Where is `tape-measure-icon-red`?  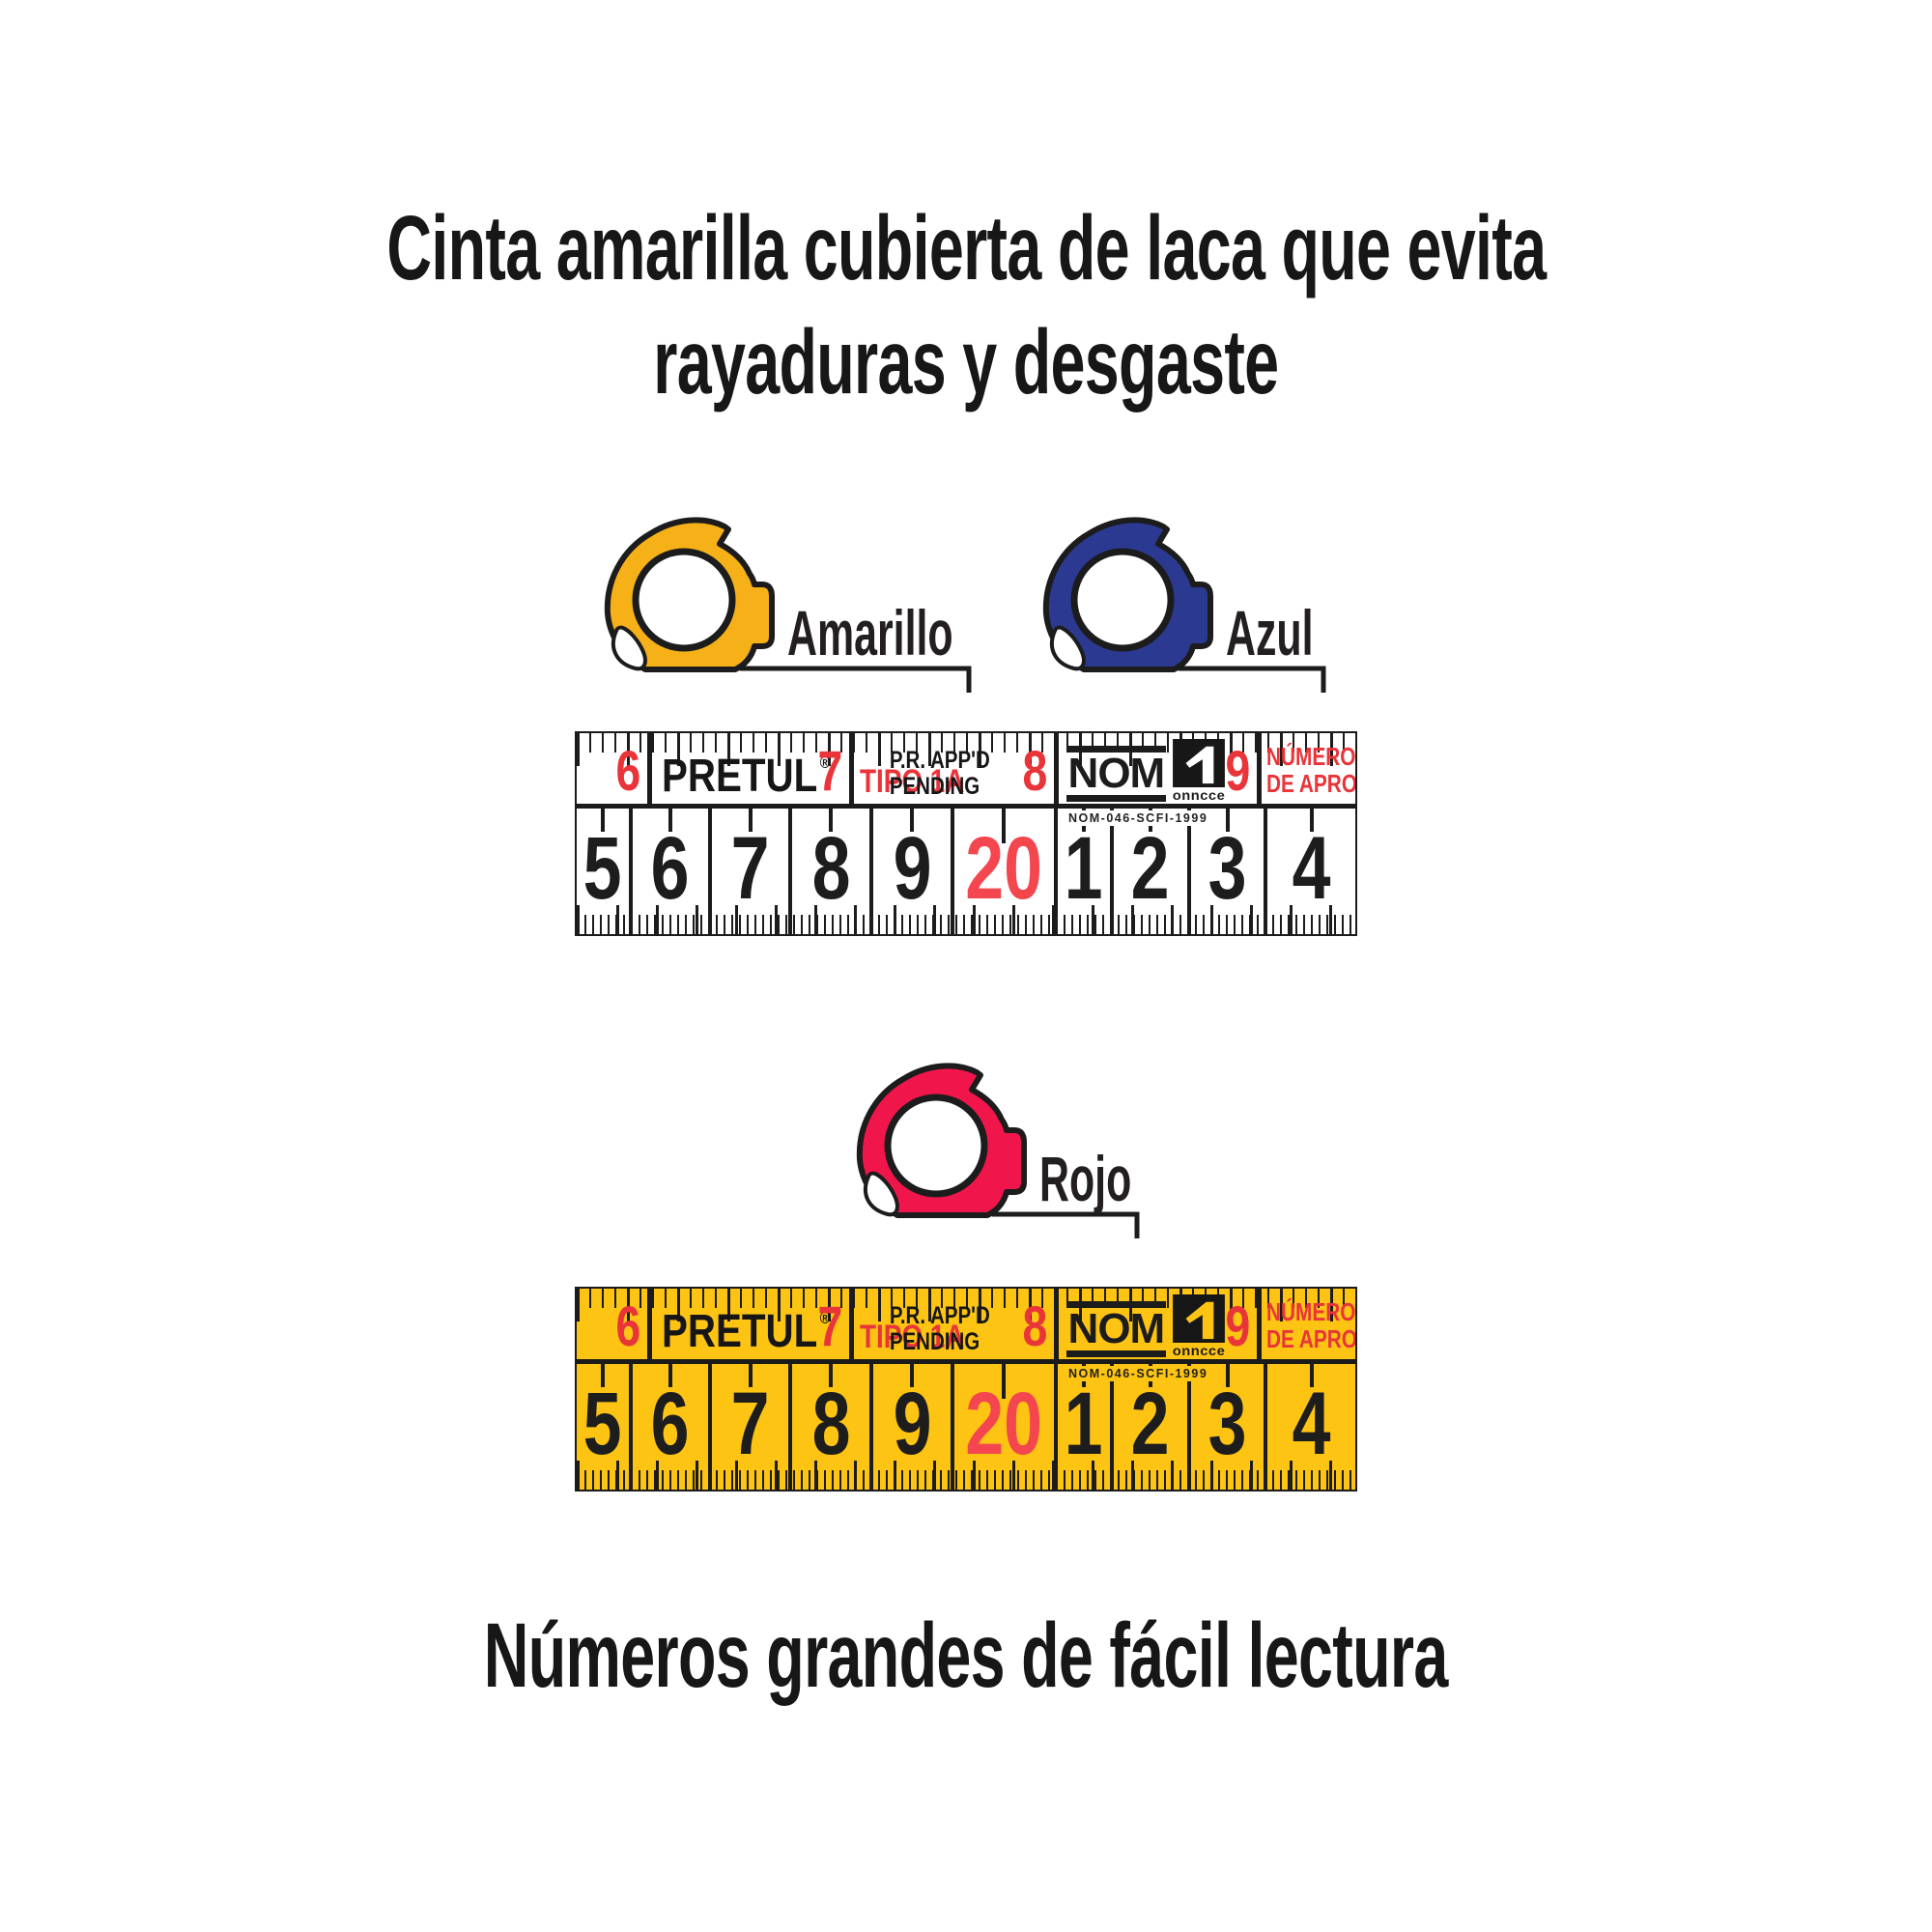 tape-measure-icon-red is located at coordinates (998, 1150).